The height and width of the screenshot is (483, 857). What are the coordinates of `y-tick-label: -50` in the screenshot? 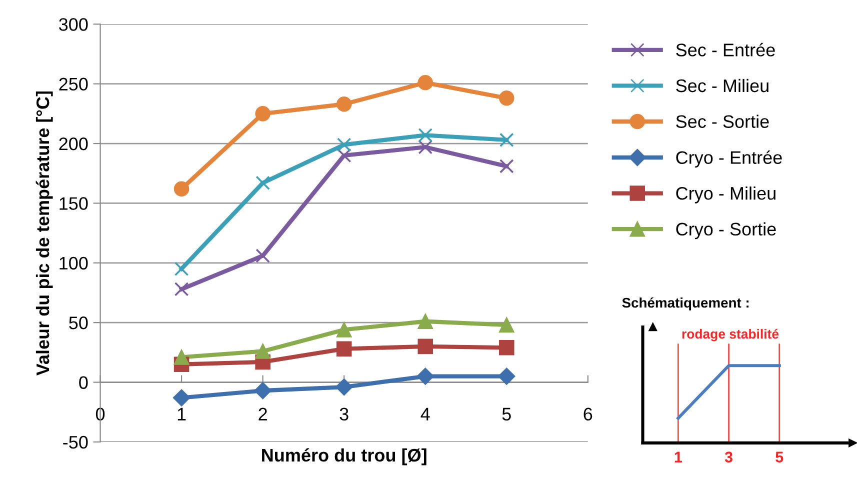 It's located at (75, 442).